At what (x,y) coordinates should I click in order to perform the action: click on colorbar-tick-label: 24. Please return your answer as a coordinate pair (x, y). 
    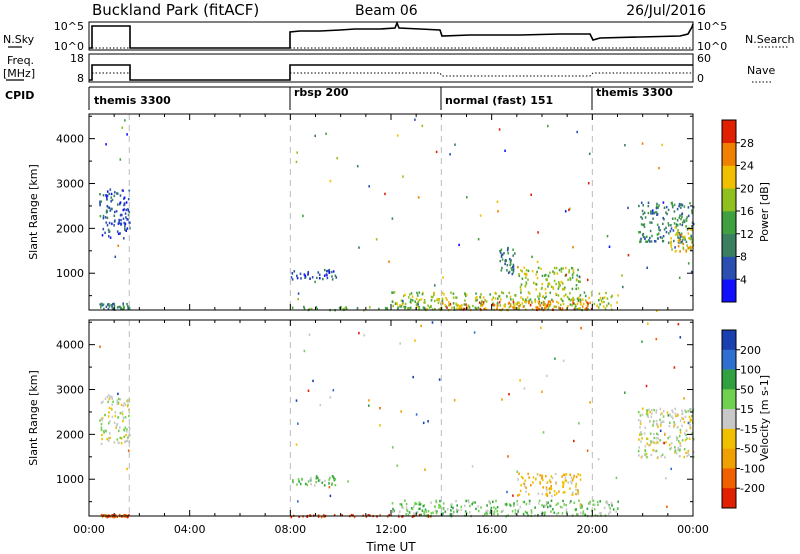
    Looking at the image, I should click on (747, 166).